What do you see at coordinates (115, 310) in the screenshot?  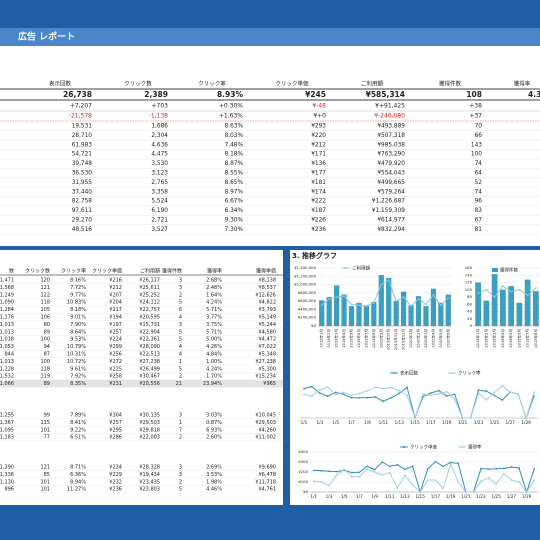 I see `table-cell: ¥217` at bounding box center [115, 310].